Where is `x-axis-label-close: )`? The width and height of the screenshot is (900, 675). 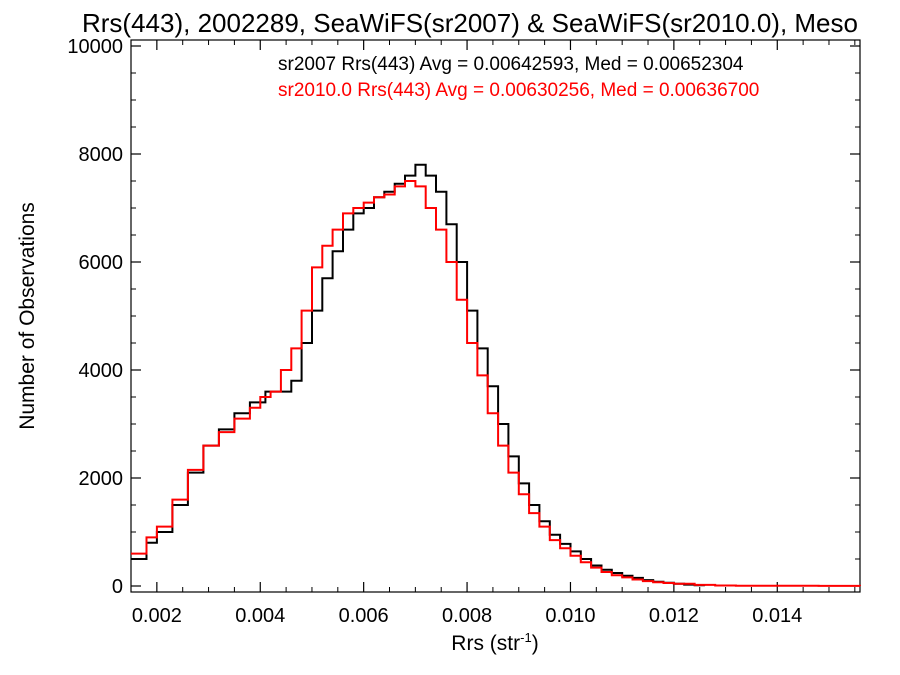
x-axis-label-close: ) is located at coordinates (535, 643).